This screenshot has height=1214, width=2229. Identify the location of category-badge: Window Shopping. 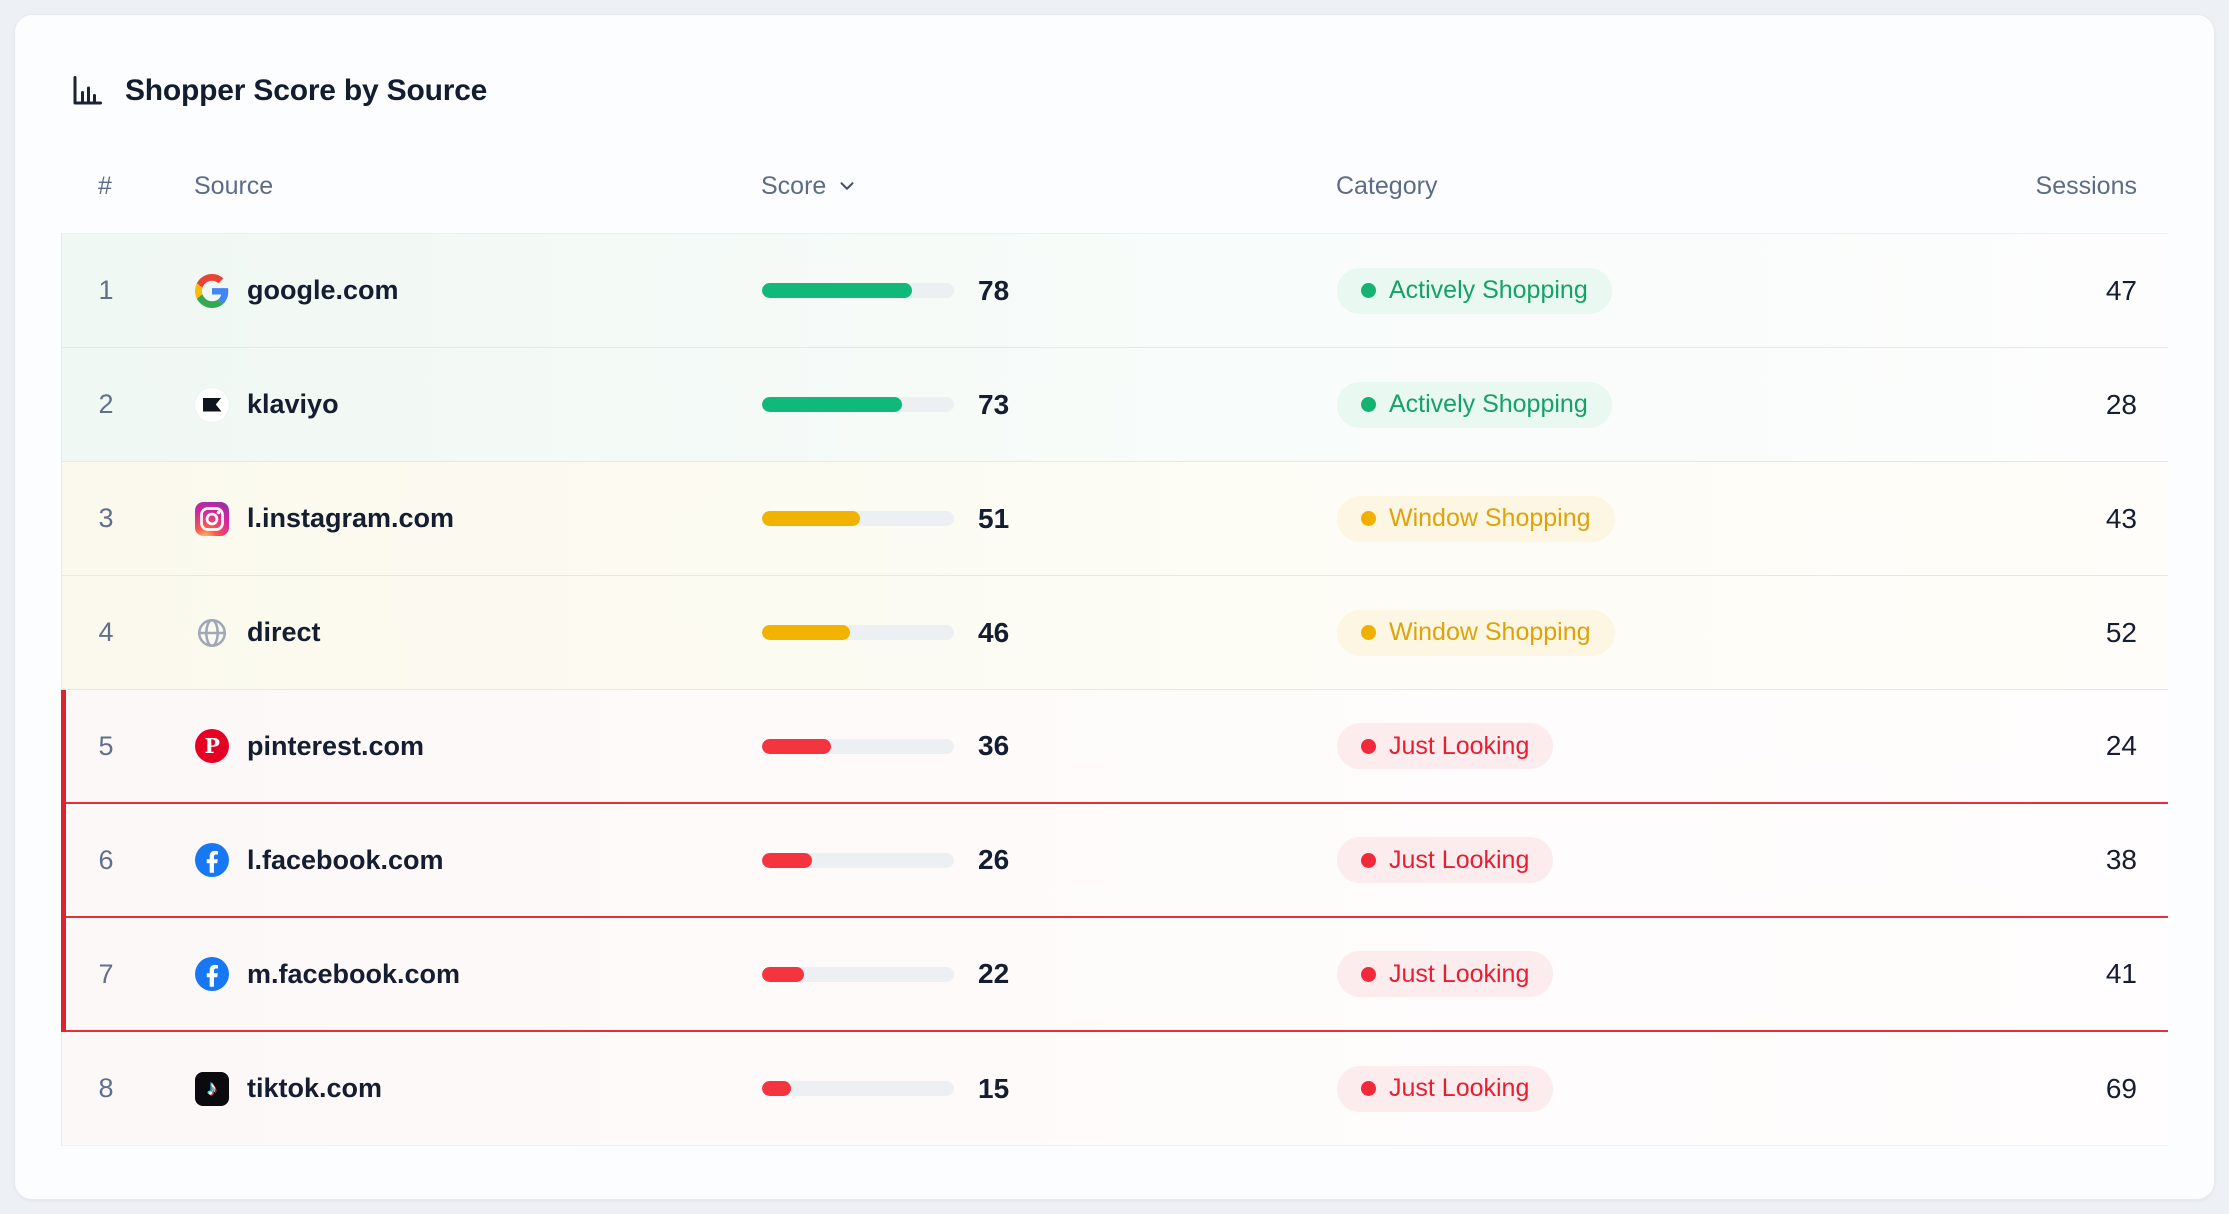
(1476, 632).